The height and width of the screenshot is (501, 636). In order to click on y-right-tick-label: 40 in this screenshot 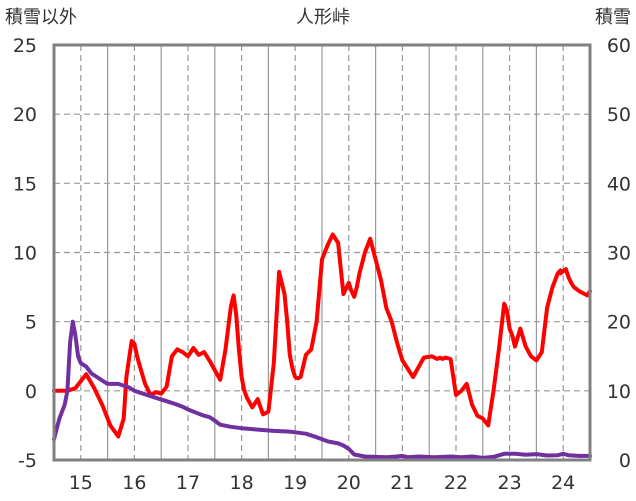, I will do `click(619, 184)`.